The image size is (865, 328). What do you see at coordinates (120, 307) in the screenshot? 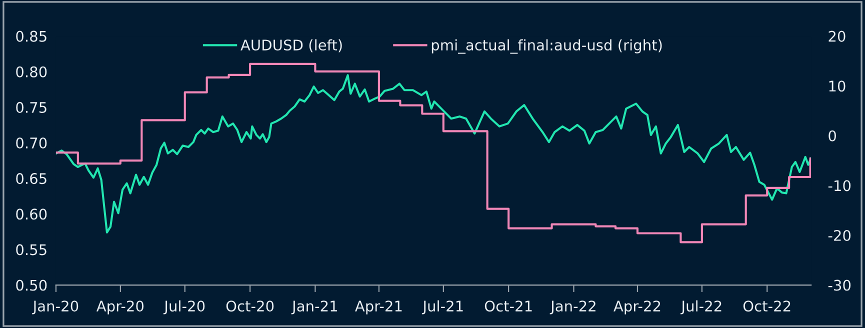
I see `x-tick-label: Apr-20` at bounding box center [120, 307].